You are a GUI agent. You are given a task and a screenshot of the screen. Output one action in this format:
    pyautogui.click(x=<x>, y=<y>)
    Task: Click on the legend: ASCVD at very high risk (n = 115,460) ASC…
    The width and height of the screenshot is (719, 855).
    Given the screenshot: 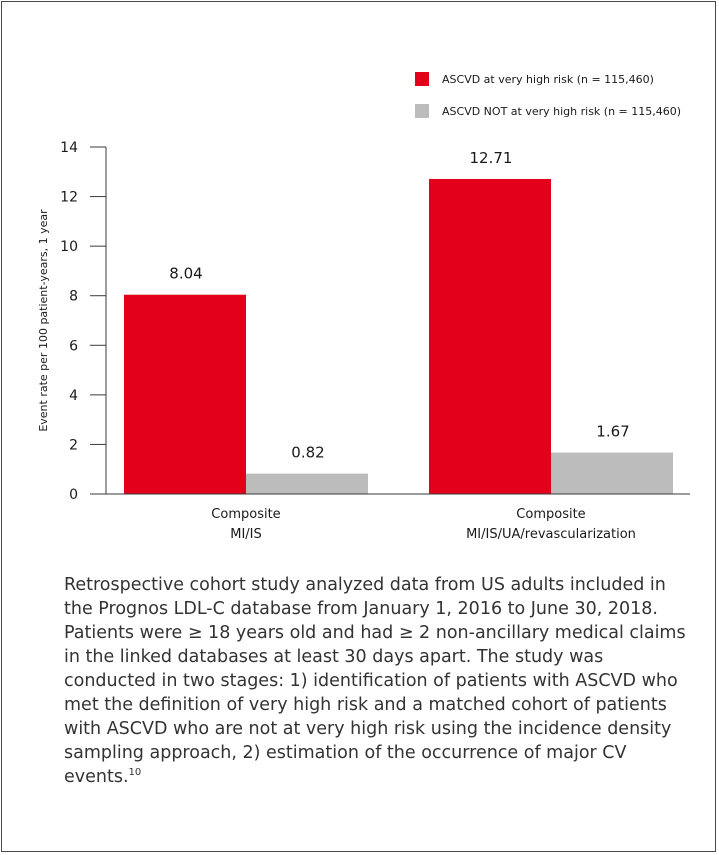 What is the action you would take?
    pyautogui.click(x=548, y=95)
    